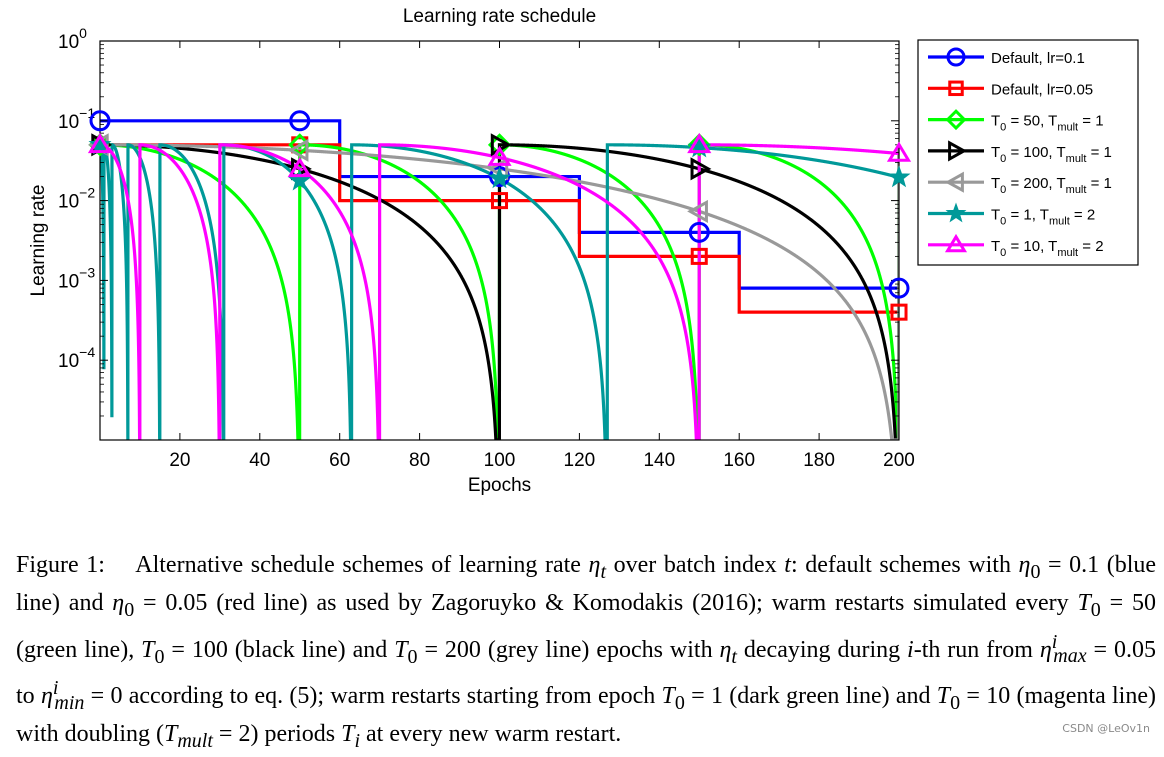 Image resolution: width=1164 pixels, height=757 pixels. Describe the element at coordinates (1043, 217) in the screenshot. I see `legend-label-6: T0 = 1, Tmult = 2` at that location.